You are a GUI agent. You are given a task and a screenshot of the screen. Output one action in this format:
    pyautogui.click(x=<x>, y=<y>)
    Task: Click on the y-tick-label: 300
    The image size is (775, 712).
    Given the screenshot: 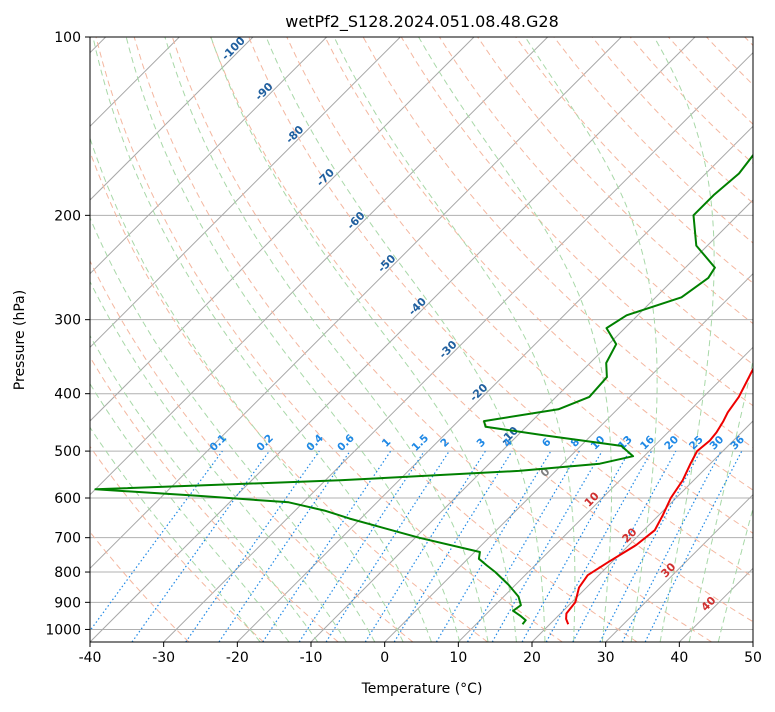 What is the action you would take?
    pyautogui.click(x=67, y=321)
    